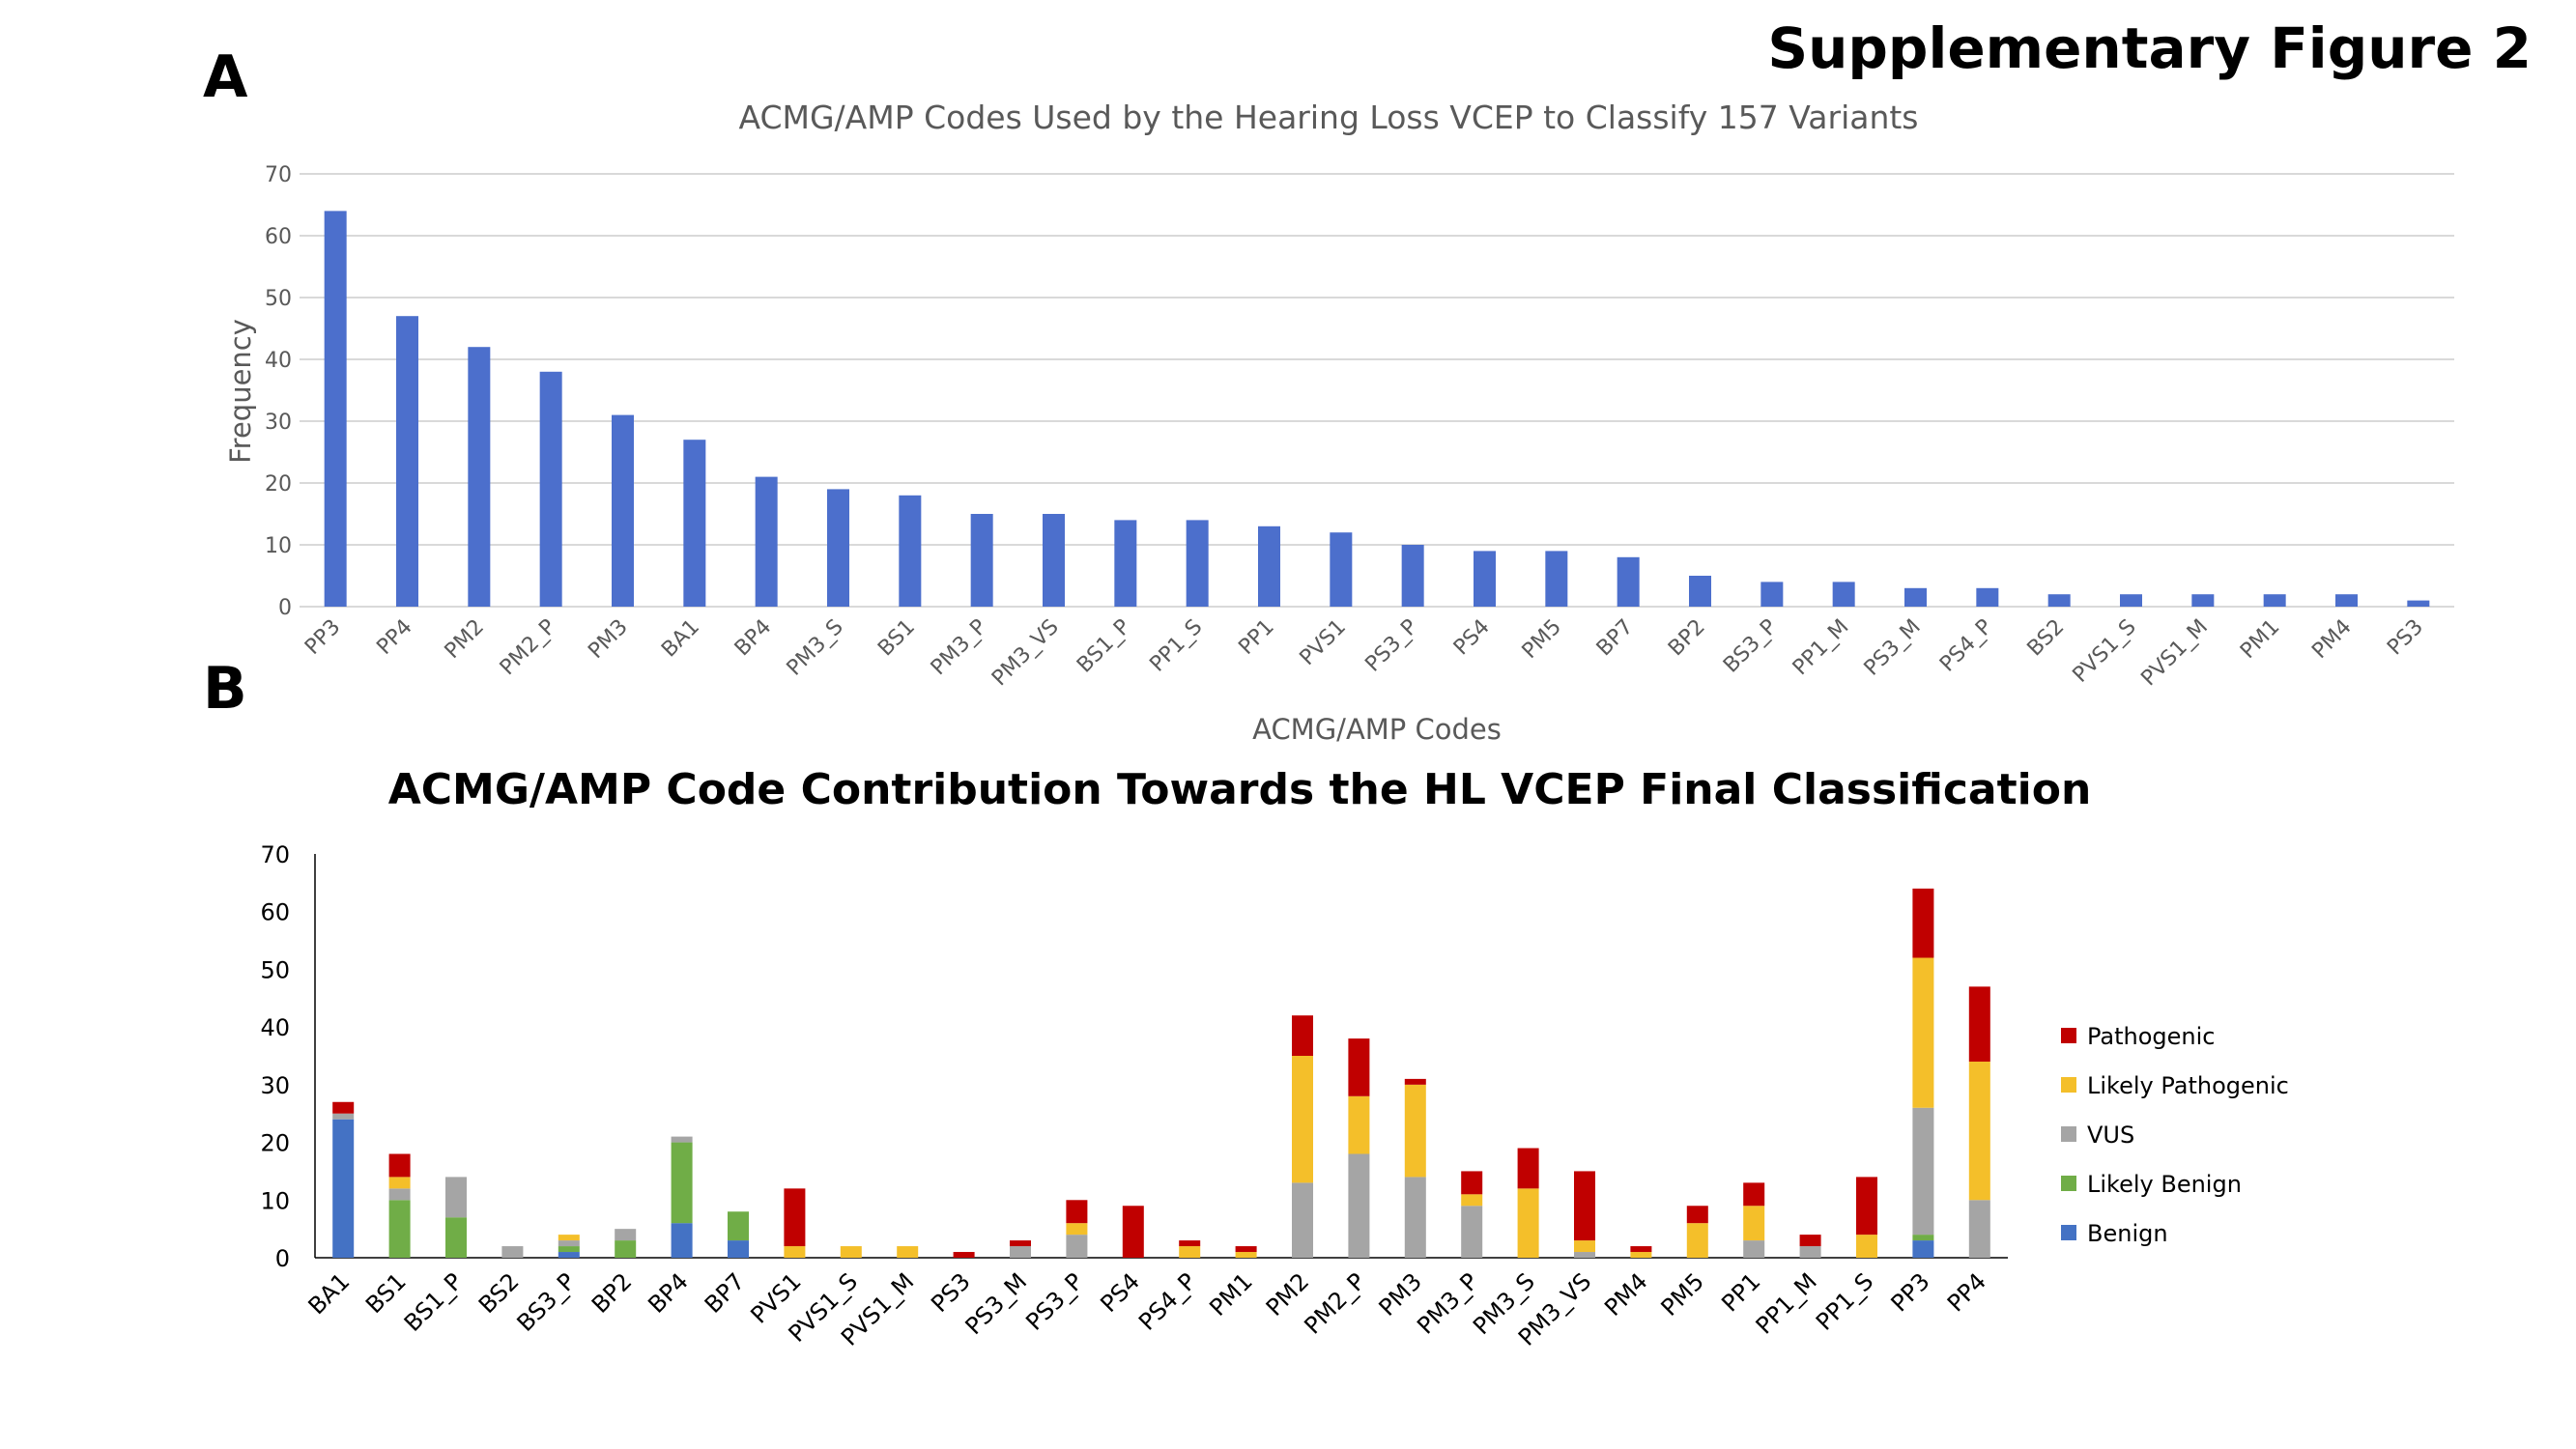 This screenshot has width=2576, height=1449. What do you see at coordinates (964, 1255) in the screenshot?
I see `chart-b-bar-ps3-pathogenic` at bounding box center [964, 1255].